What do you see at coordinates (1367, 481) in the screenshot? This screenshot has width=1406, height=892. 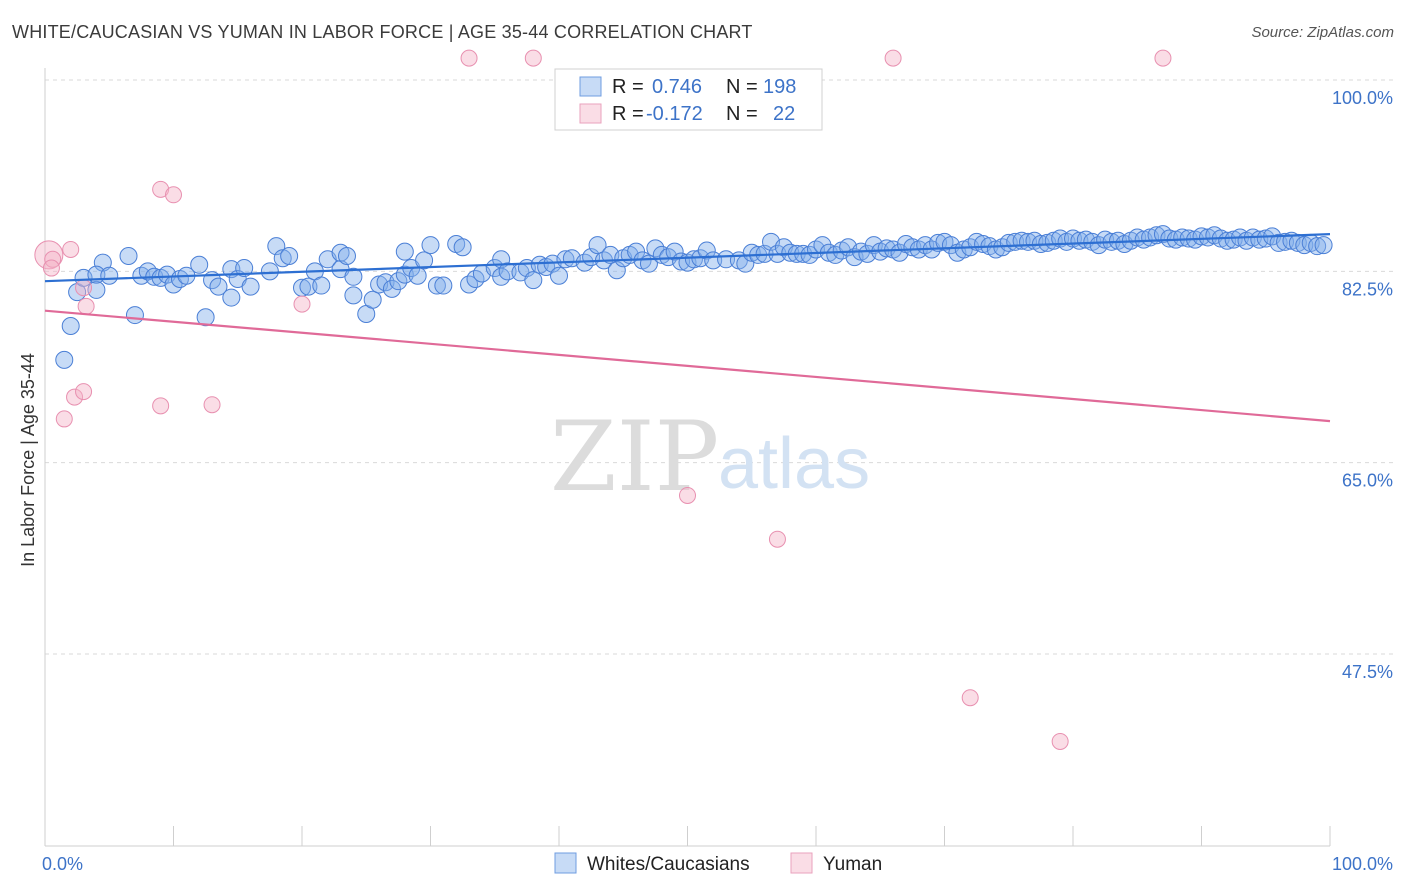 I see `y-tick-label: 65.0%` at bounding box center [1367, 481].